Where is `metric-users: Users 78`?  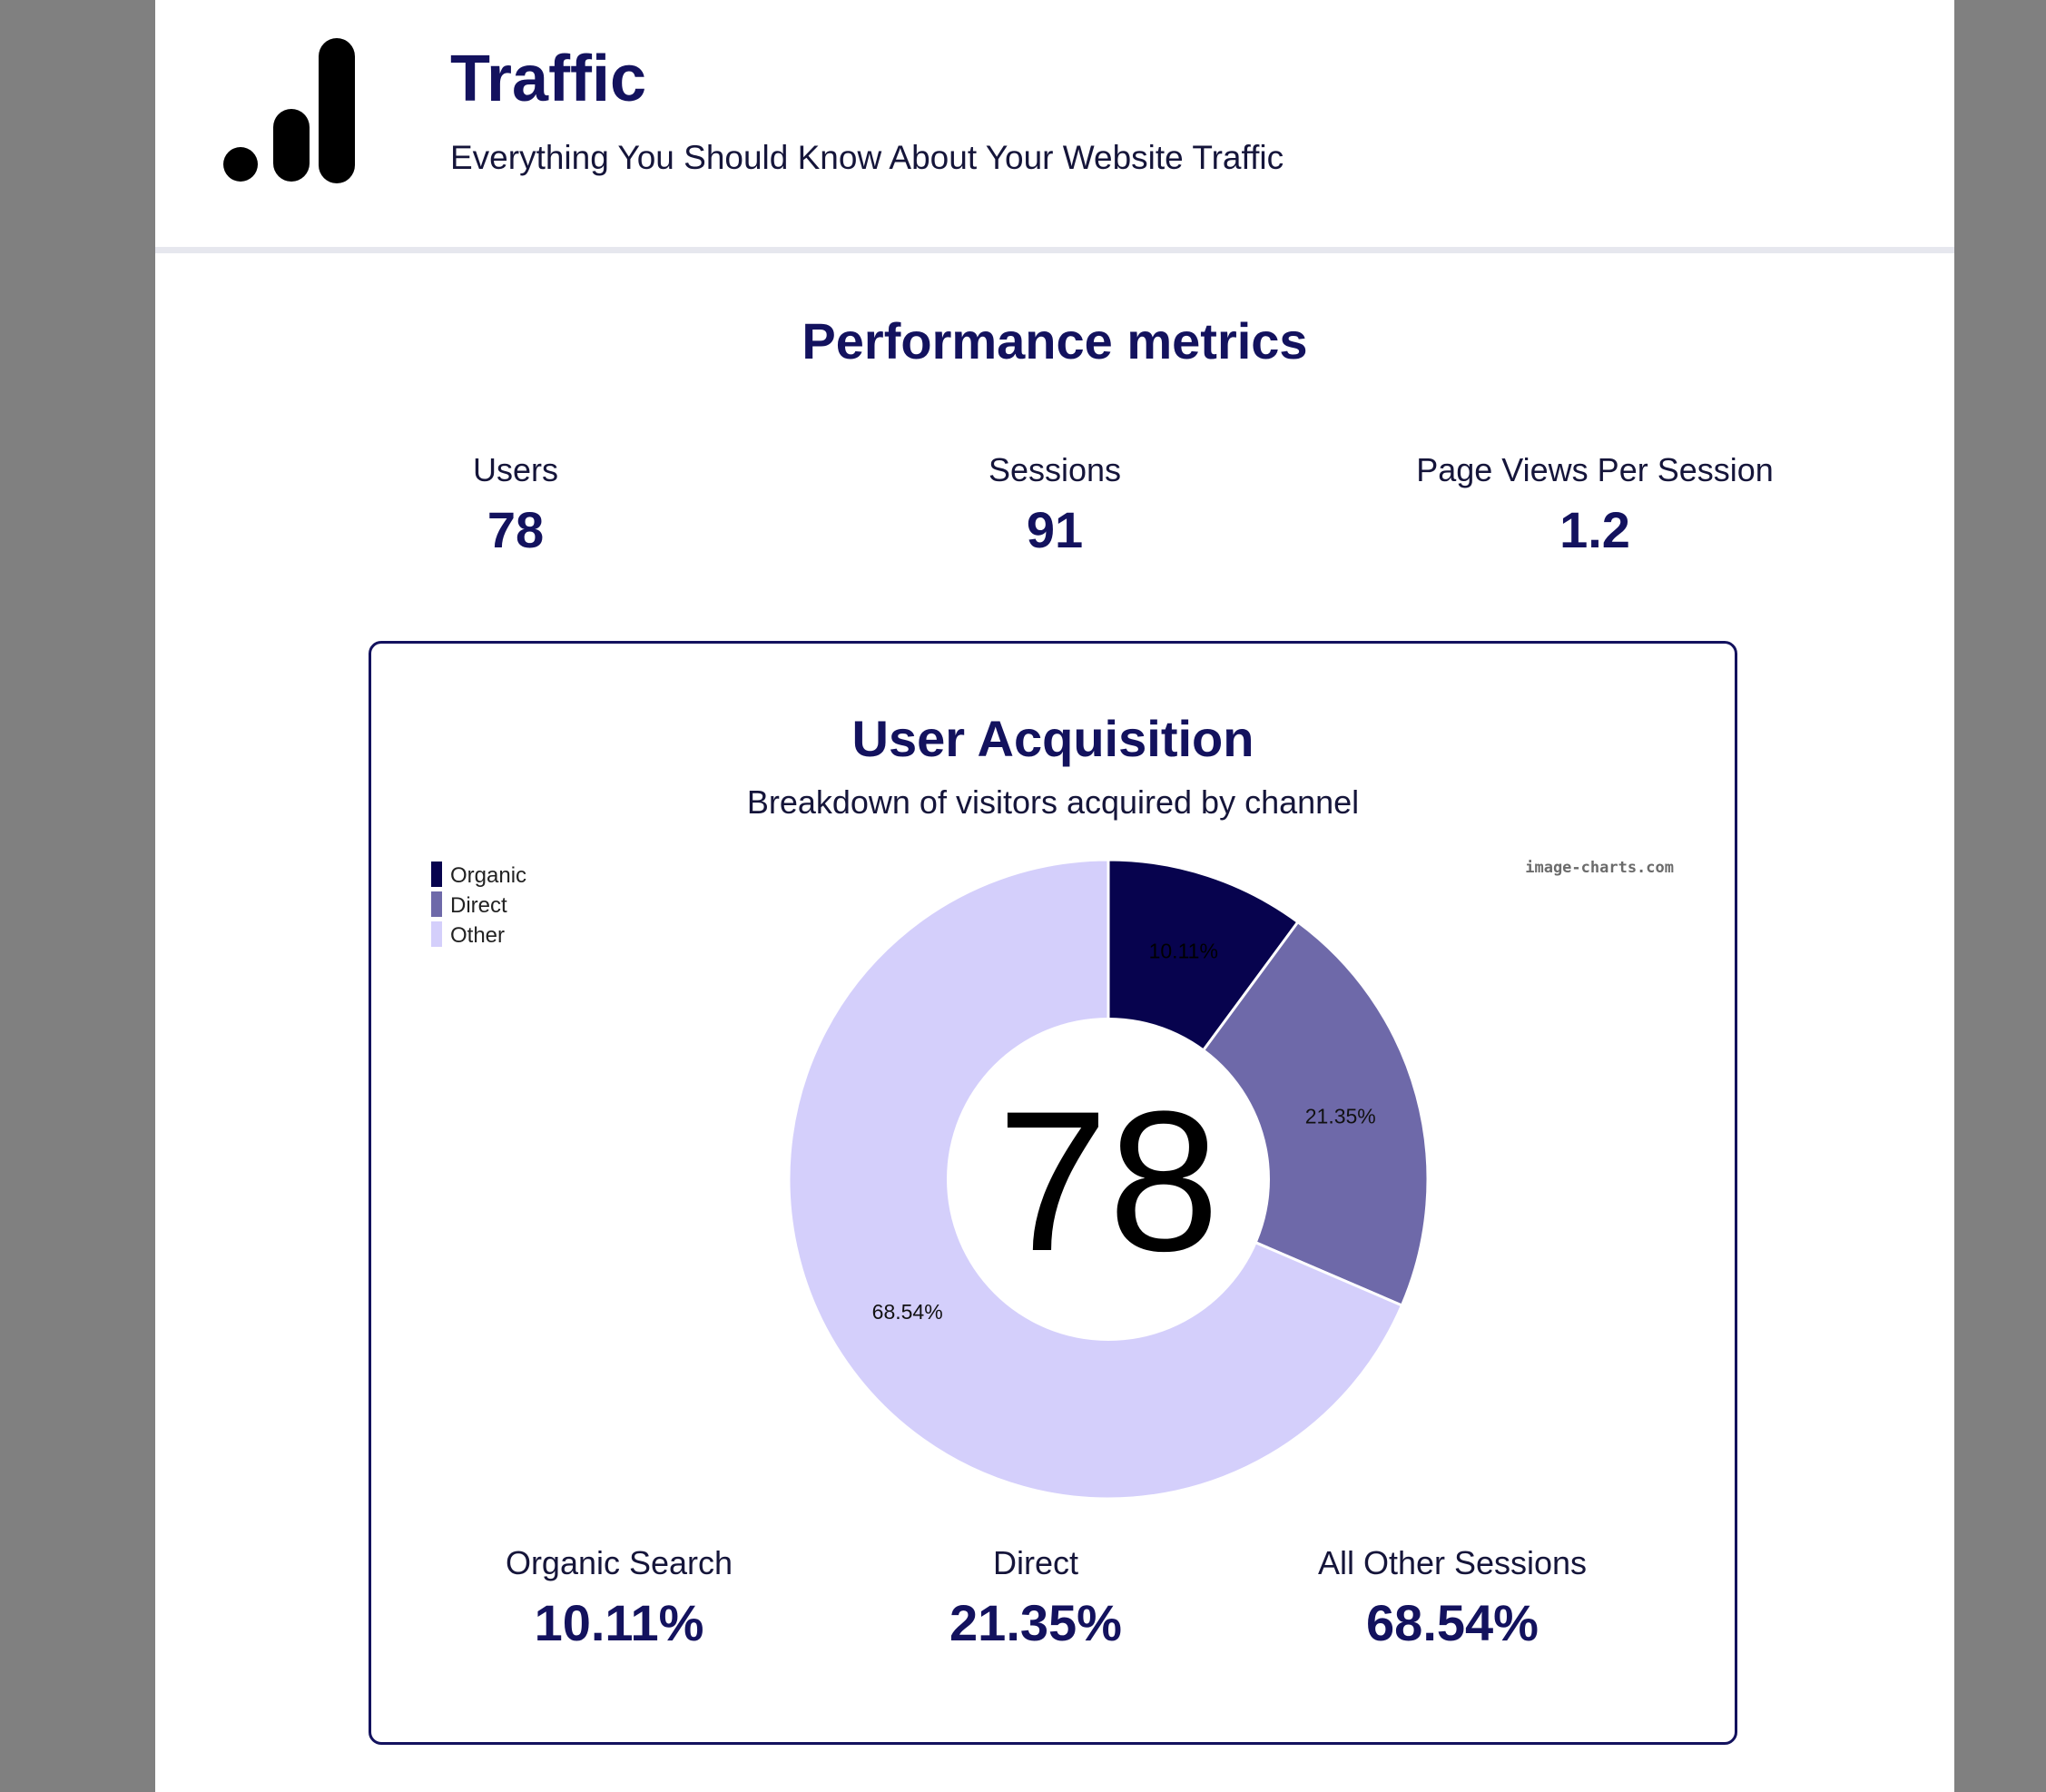
metric-users: Users 78 is located at coordinates (515, 504).